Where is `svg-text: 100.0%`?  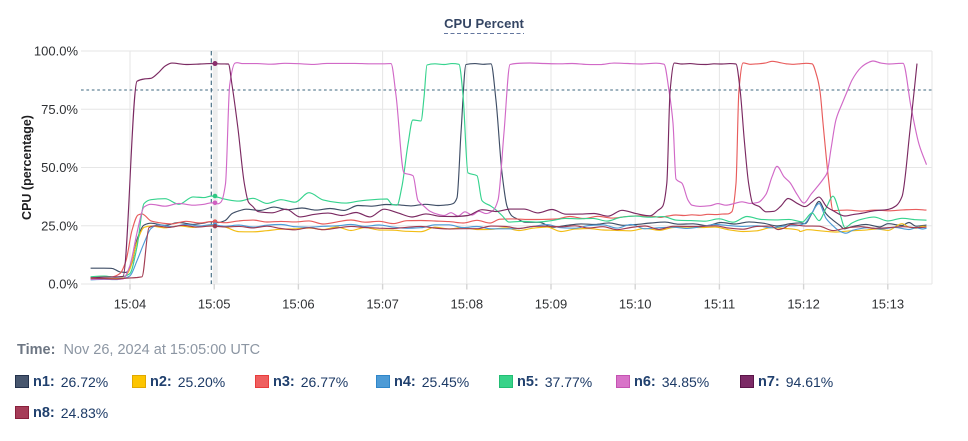
svg-text: 100.0% is located at coordinates (56, 51).